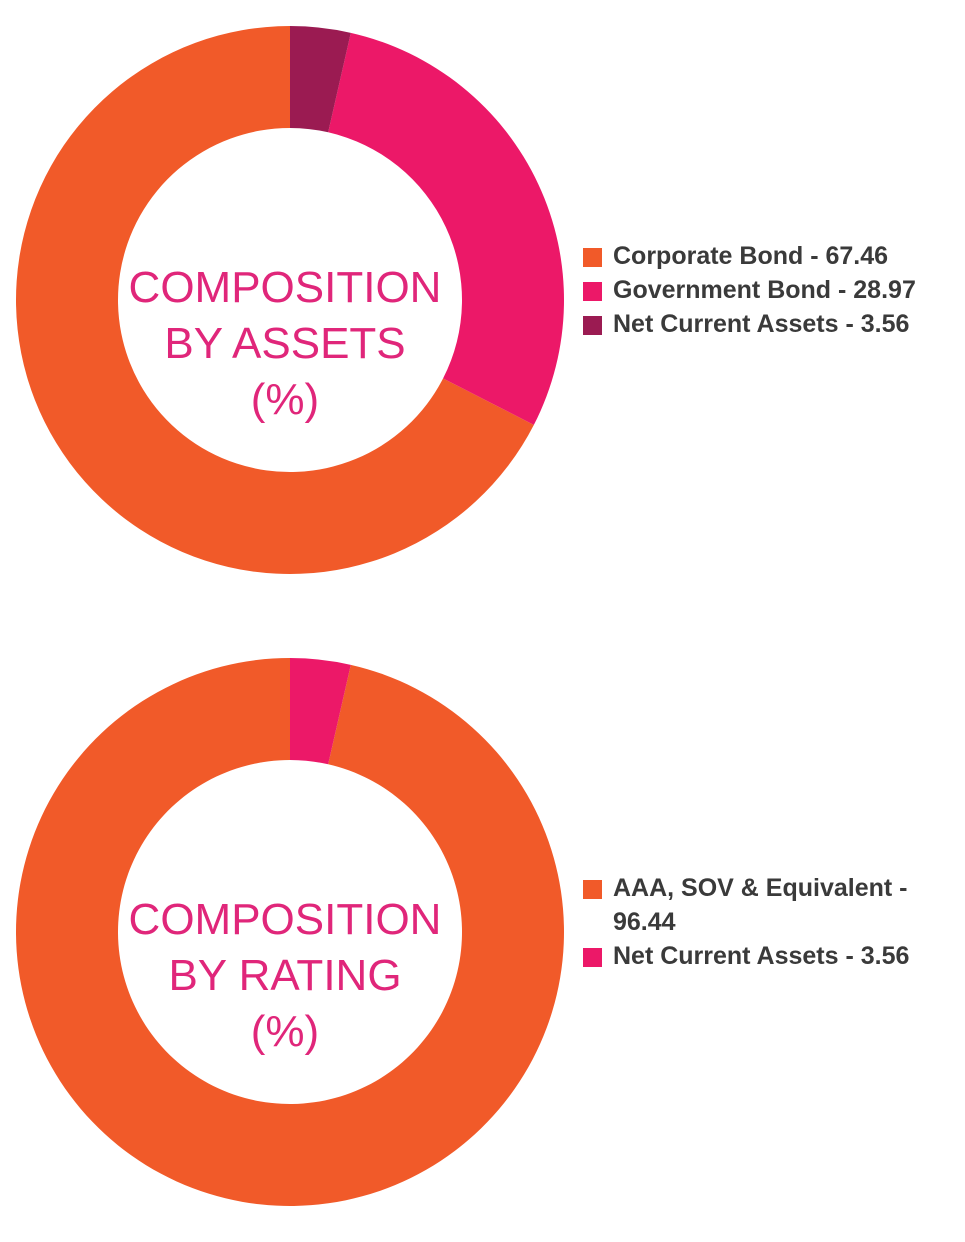  Describe the element at coordinates (751, 256) in the screenshot. I see `legend-label: Corporate Bond - 67.46` at that location.